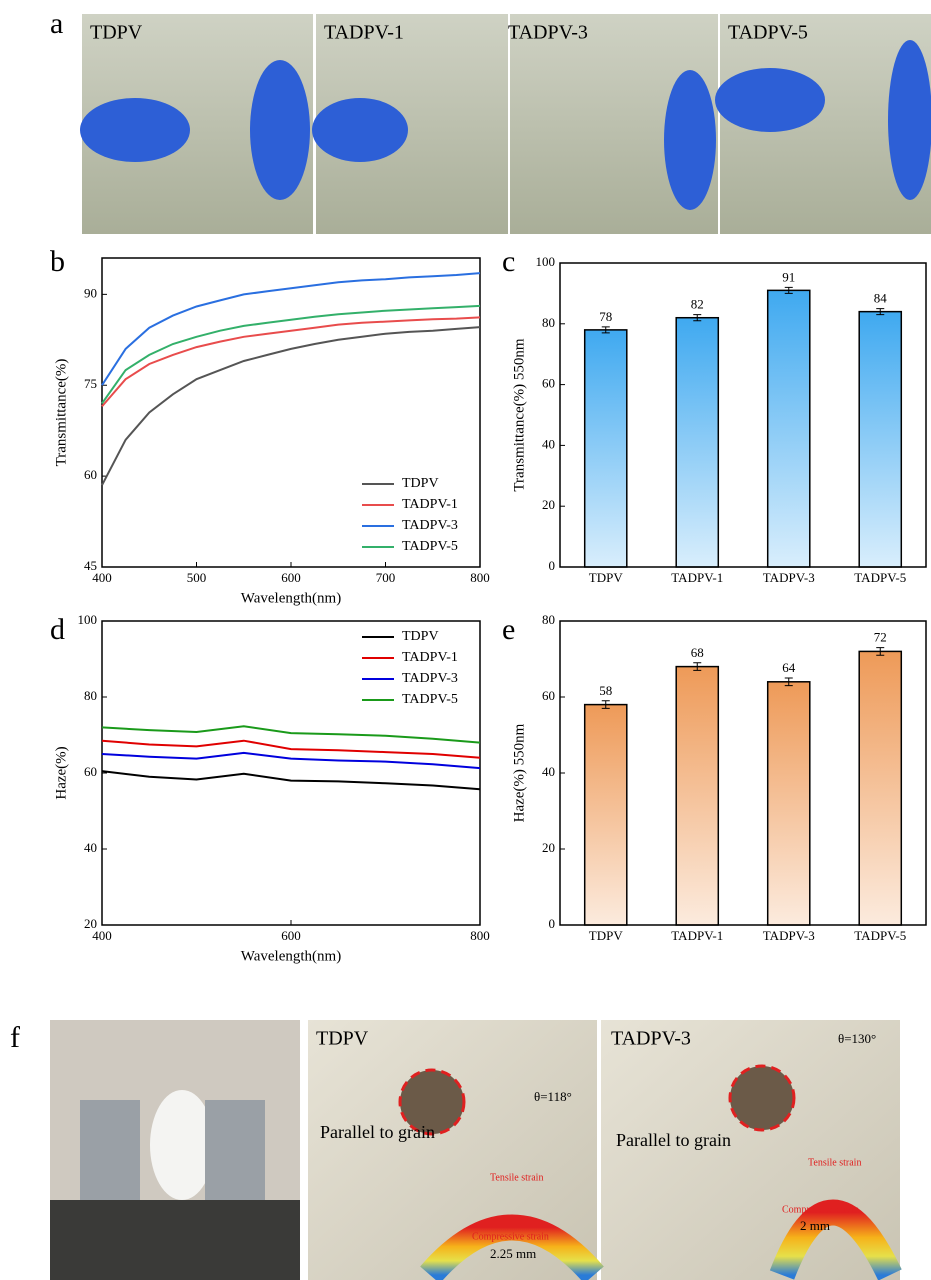  What do you see at coordinates (56, 23) in the screenshot?
I see `panel-label: a` at bounding box center [56, 23].